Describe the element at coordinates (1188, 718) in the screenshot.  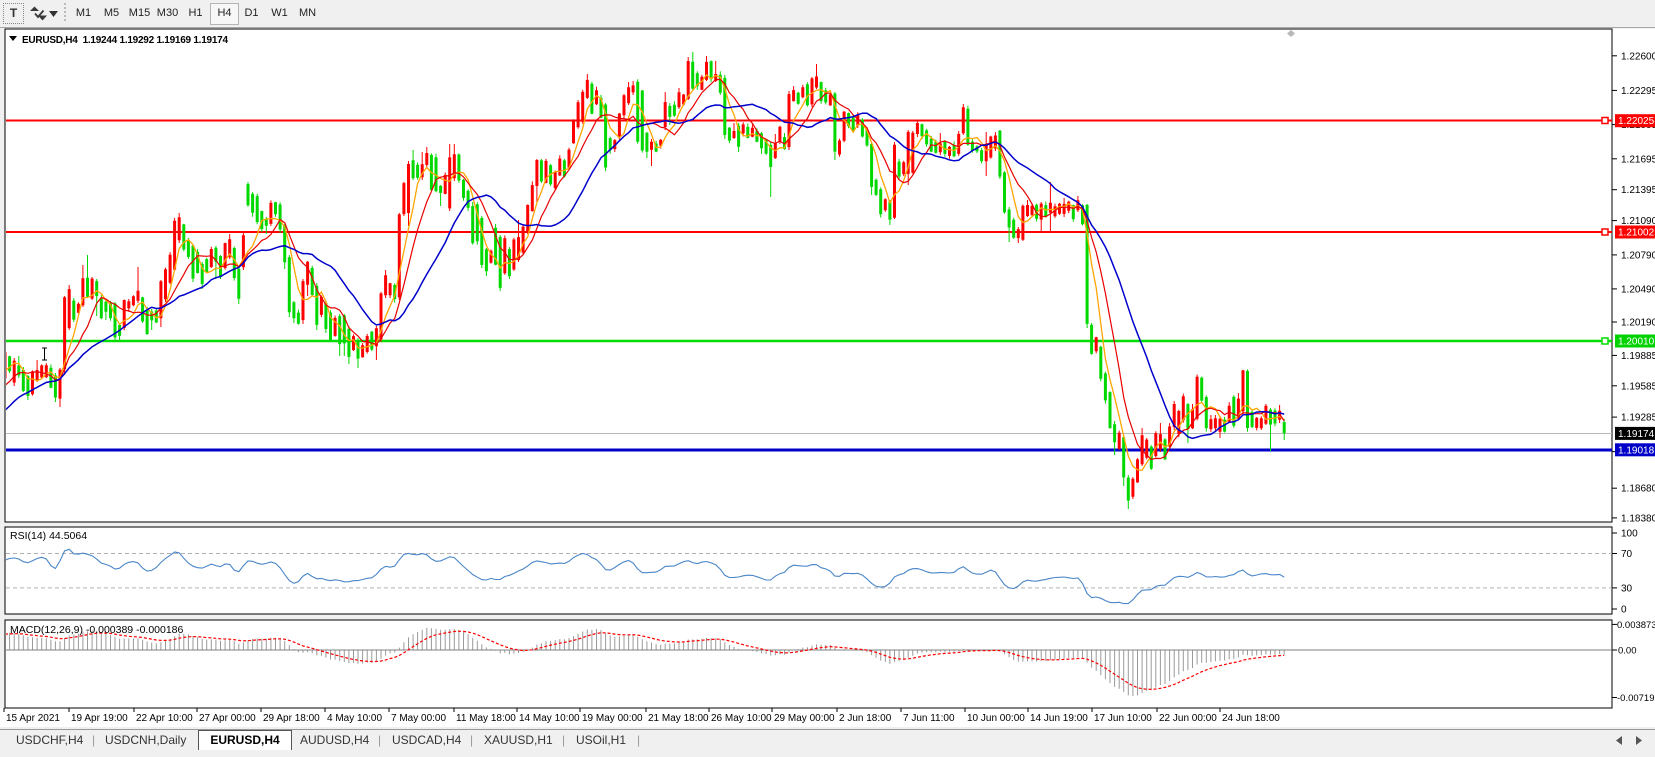
I see `svg-text: 22 Jun 00:00` at that location.